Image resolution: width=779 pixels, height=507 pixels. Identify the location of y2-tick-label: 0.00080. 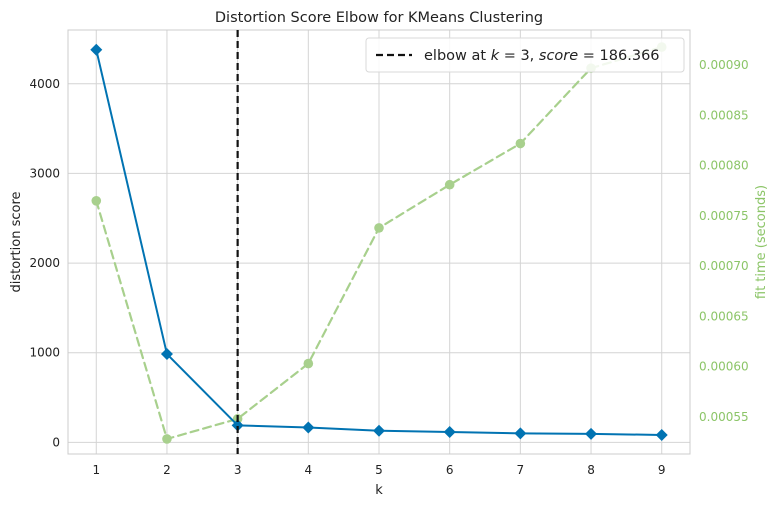
(724, 166).